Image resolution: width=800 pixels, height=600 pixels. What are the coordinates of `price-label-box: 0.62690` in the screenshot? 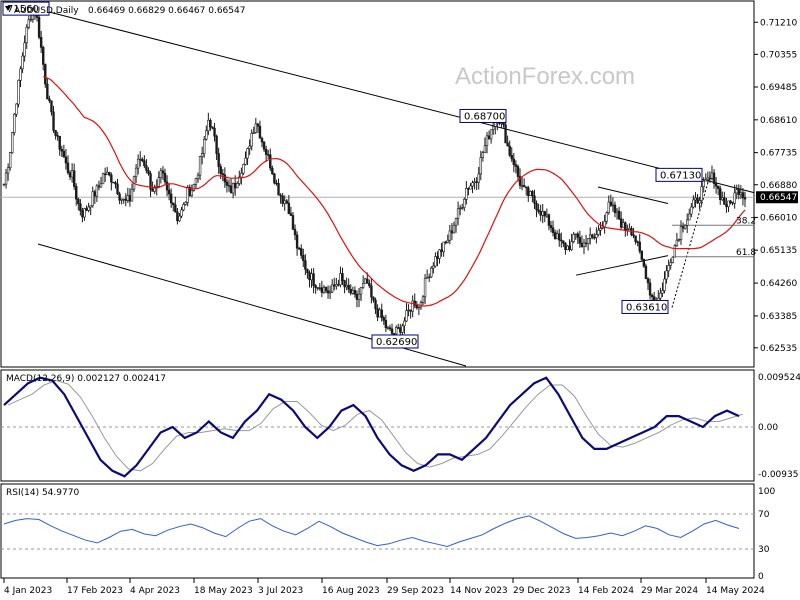 It's located at (395, 341).